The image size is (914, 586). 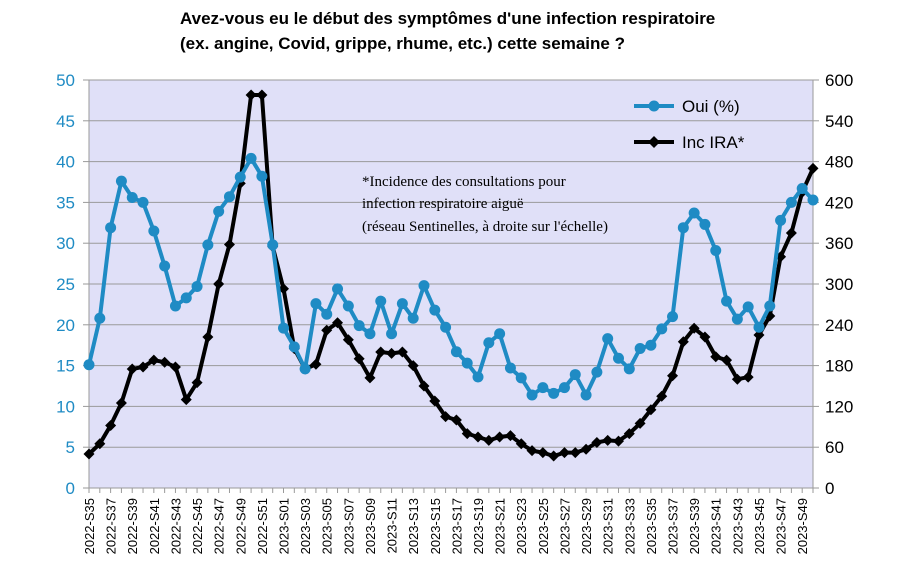 What do you see at coordinates (65, 325) in the screenshot?
I see `y-left-tick-label: 20` at bounding box center [65, 325].